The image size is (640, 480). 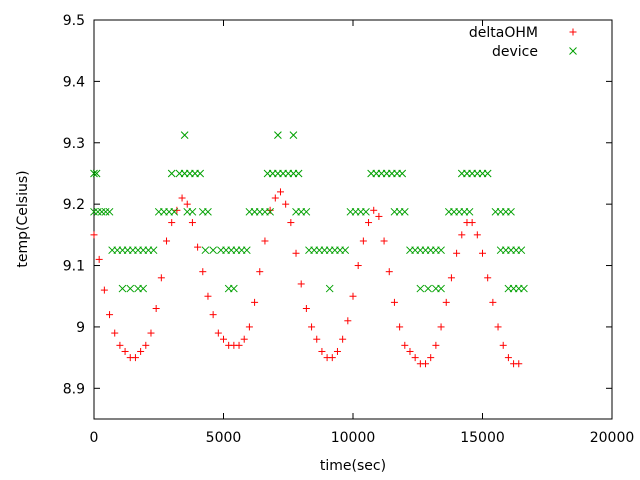 What do you see at coordinates (353, 438) in the screenshot?
I see `x-tick-label: 10000` at bounding box center [353, 438].